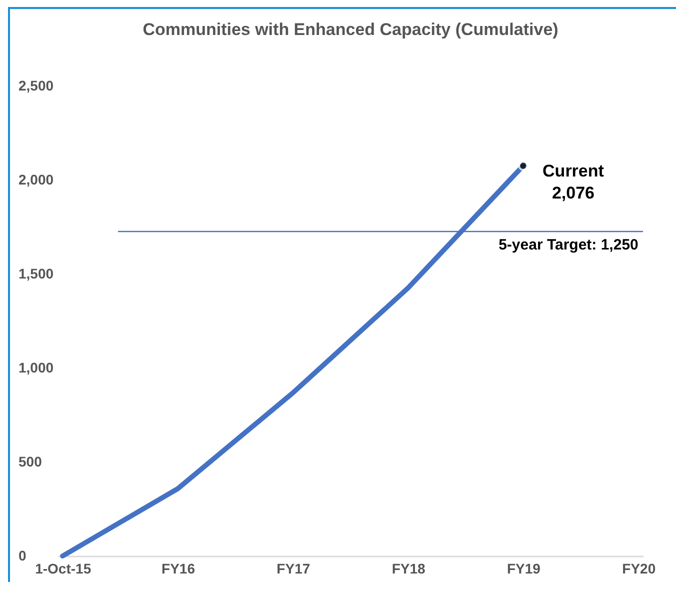 This screenshot has width=678, height=593. Describe the element at coordinates (22, 556) in the screenshot. I see `y-tick-label: 0` at that location.